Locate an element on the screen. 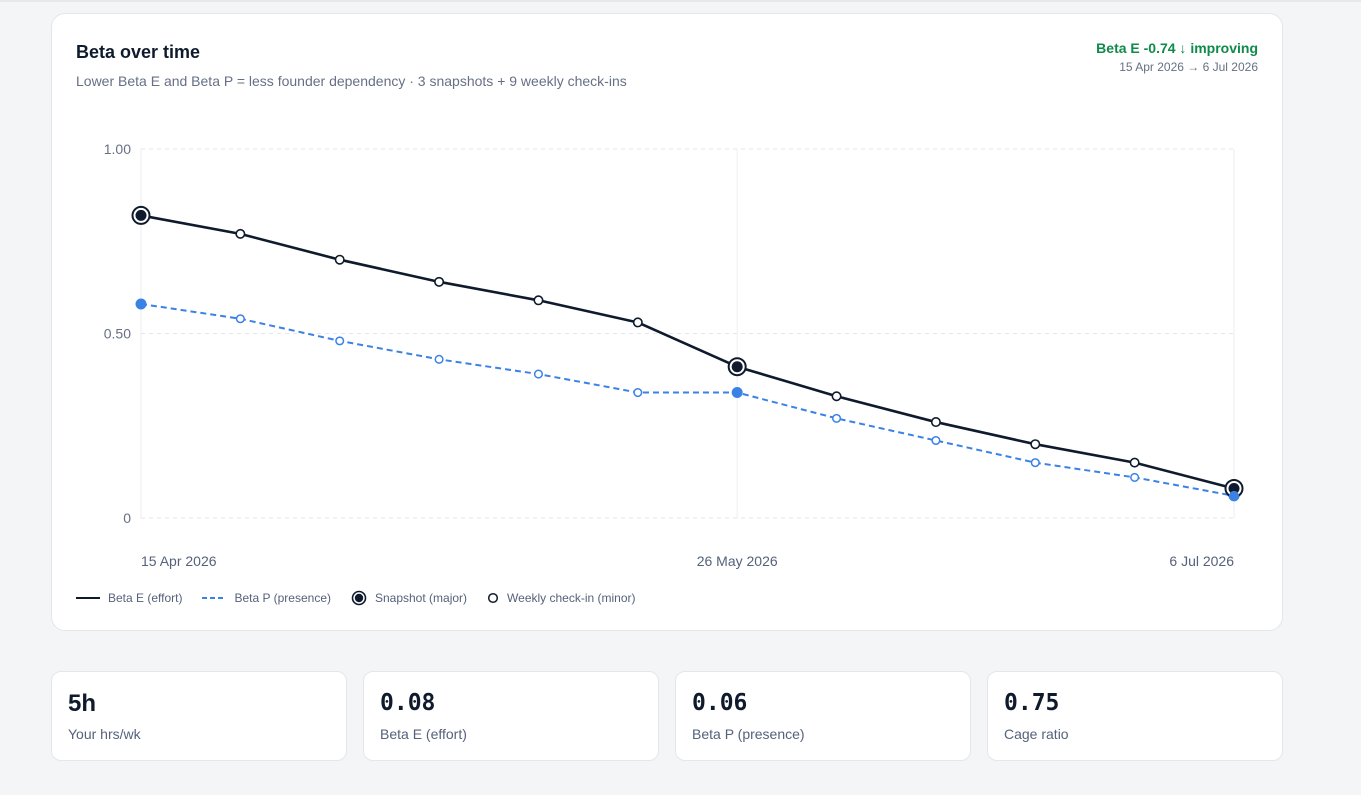  legend-item-weekly: Weekly check-in (minor) is located at coordinates (561, 598).